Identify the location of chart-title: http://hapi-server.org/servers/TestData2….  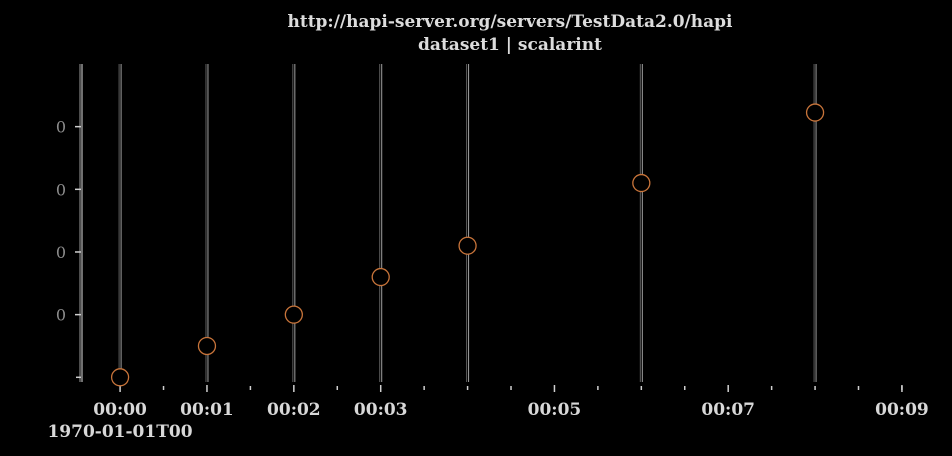
(510, 22).